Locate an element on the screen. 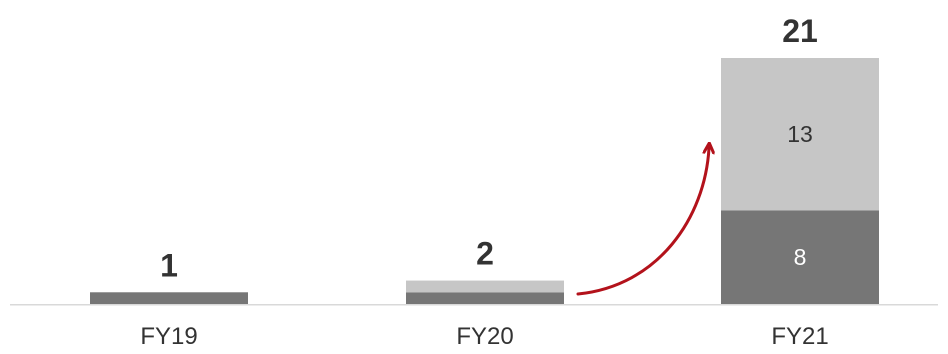  segment-label-fy21-s1: 13 is located at coordinates (800, 134).